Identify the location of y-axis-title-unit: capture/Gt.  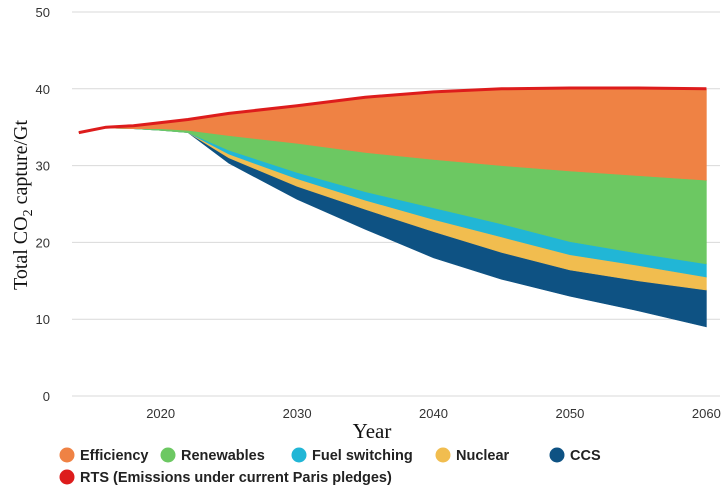
(21, 165).